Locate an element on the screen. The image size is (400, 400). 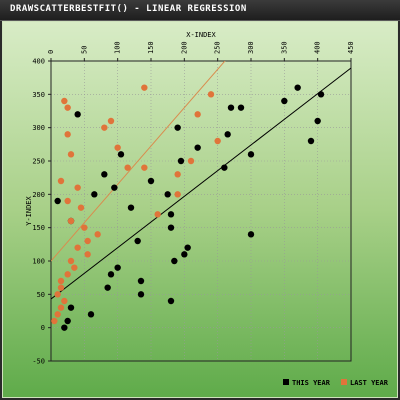
x-tick-label: 50 is located at coordinates (84, 50).